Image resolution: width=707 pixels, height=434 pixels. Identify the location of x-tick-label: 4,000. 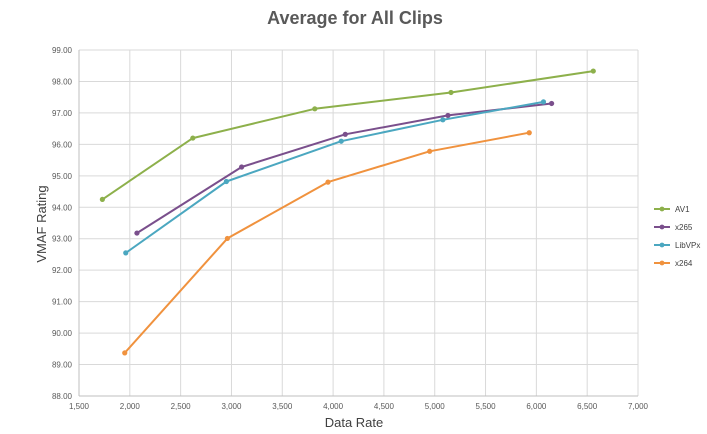
(333, 406).